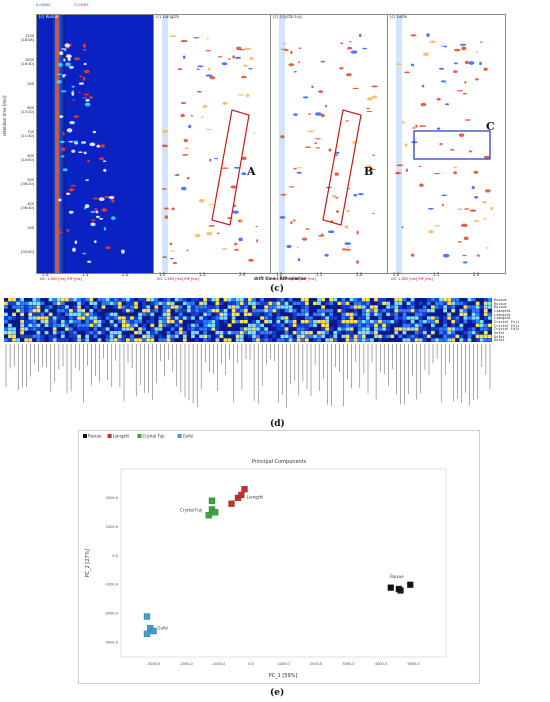  I want to click on x-tick: 2000.0, so click(316, 664).